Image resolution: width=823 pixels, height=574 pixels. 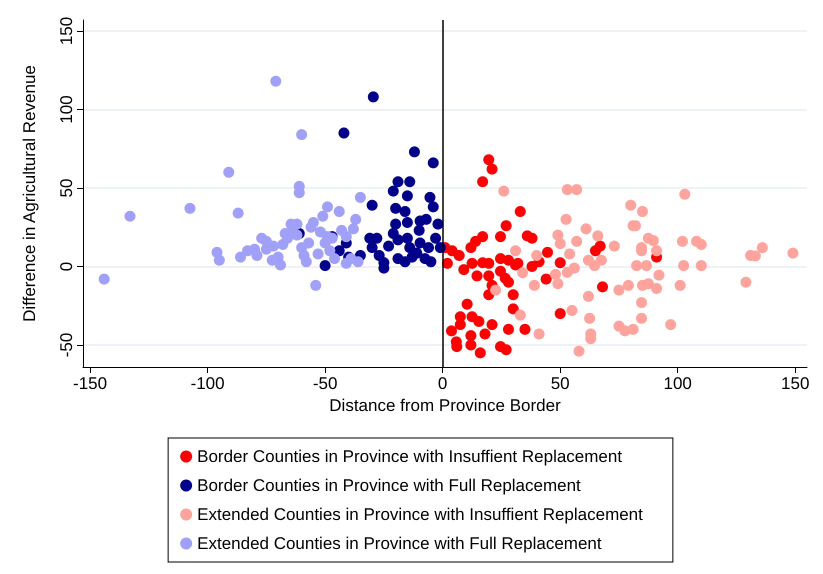 What do you see at coordinates (443, 383) in the screenshot?
I see `x-tick-label: 0` at bounding box center [443, 383].